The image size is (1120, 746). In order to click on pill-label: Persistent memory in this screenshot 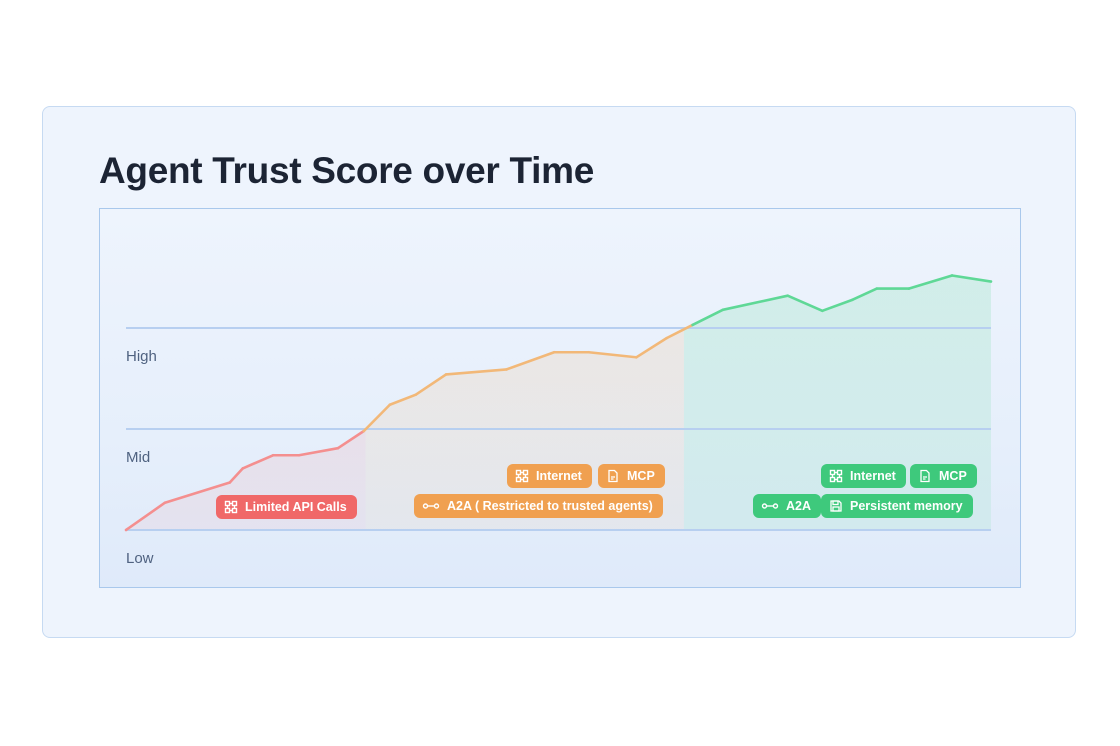, I will do `click(906, 506)`.